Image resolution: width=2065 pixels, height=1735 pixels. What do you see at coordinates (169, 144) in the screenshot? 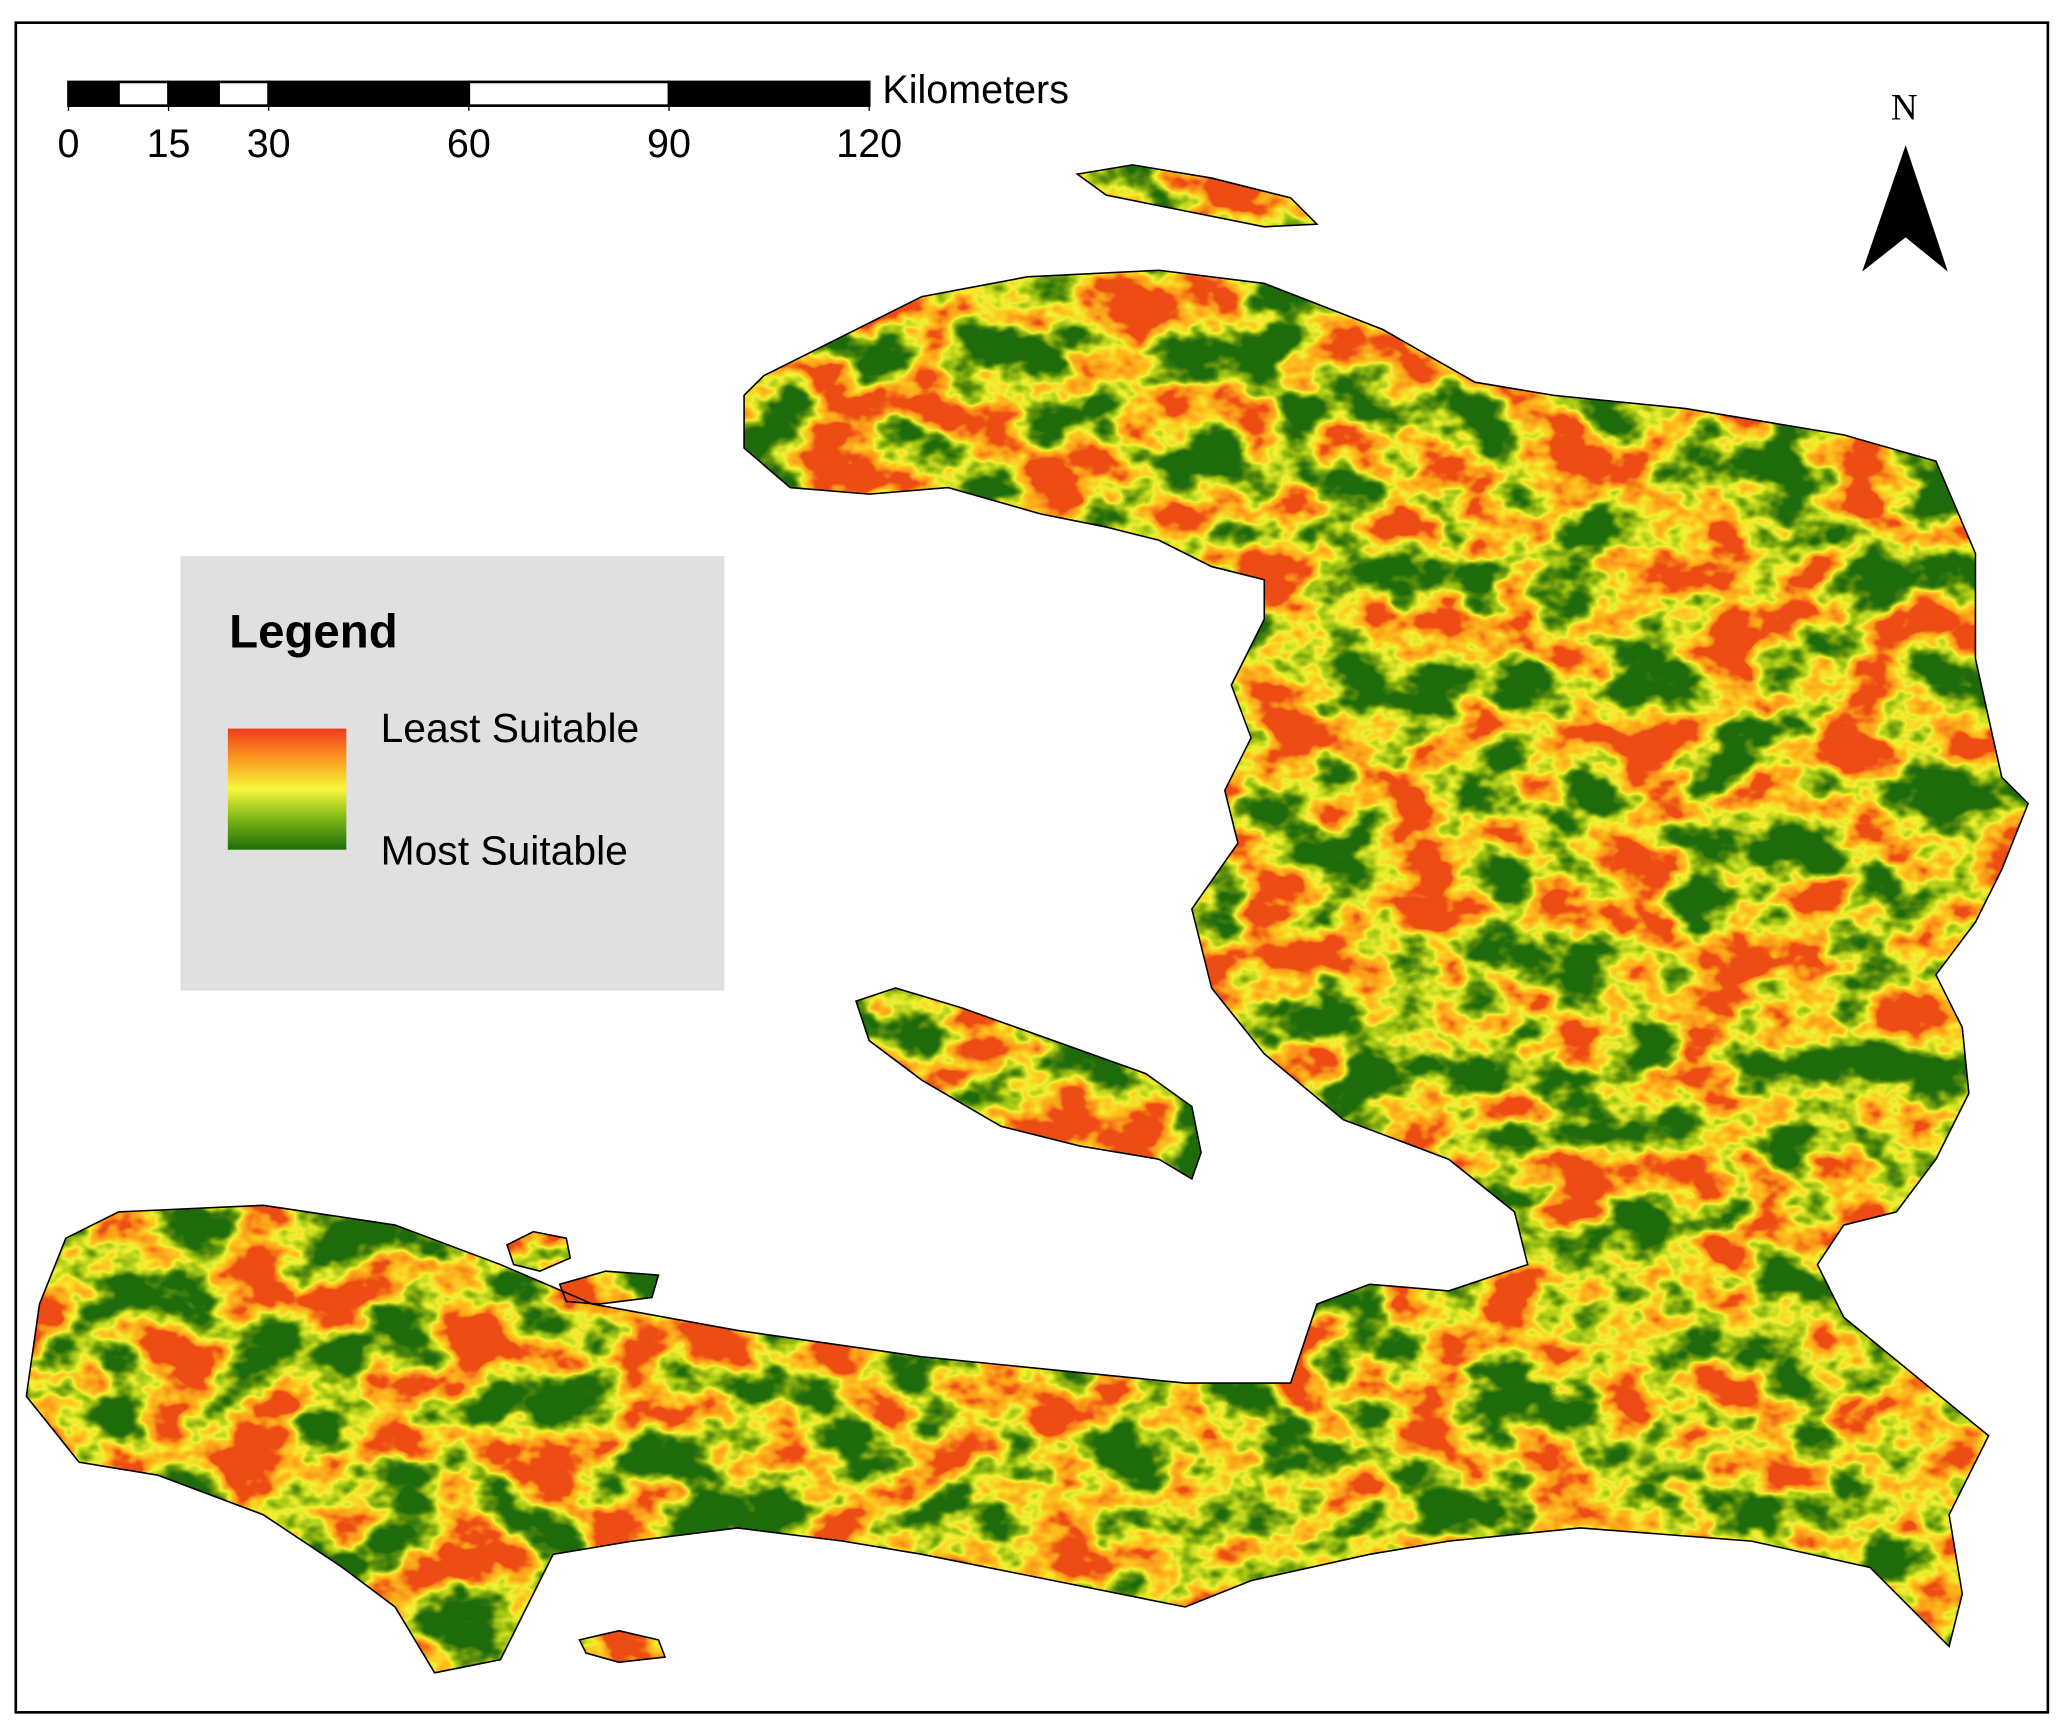
I see `scale-tick-label: 15` at bounding box center [169, 144].